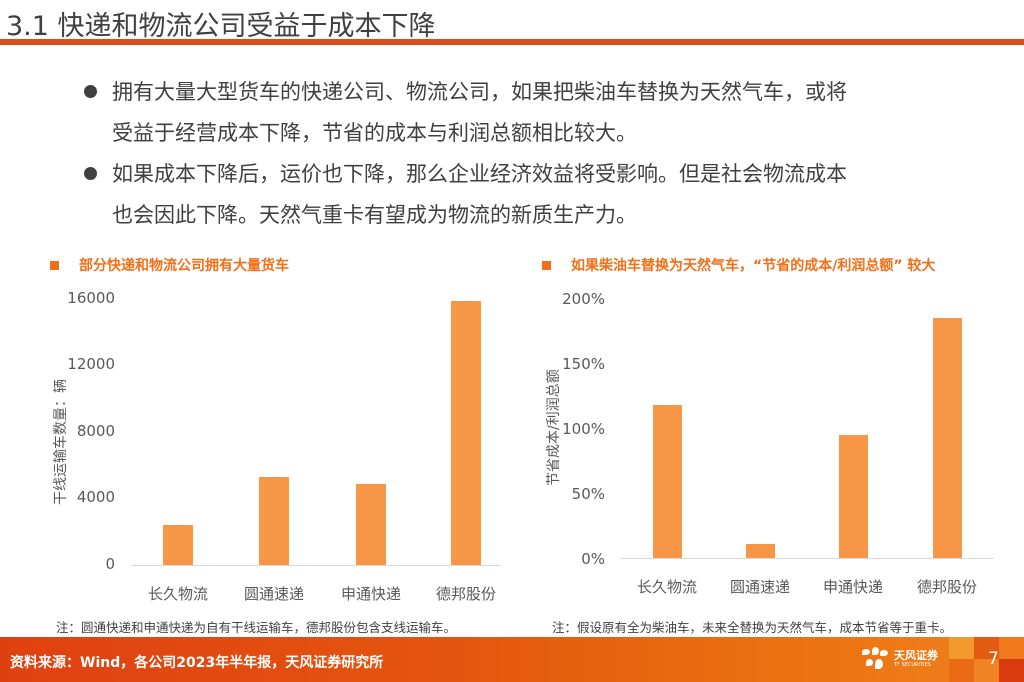  Describe the element at coordinates (221, 26) in the screenshot. I see `page-title: 3.1 快递和物流公司受益于成本下降` at that location.